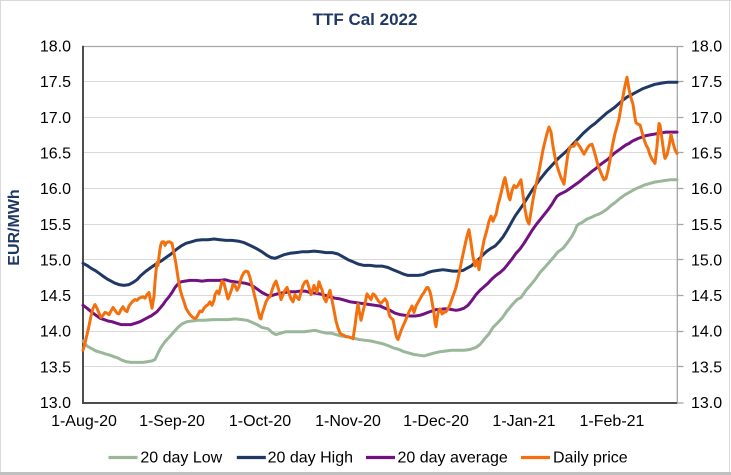 This screenshot has height=475, width=731. What do you see at coordinates (172, 421) in the screenshot?
I see `svg-text: 1-Sep-20` at bounding box center [172, 421].